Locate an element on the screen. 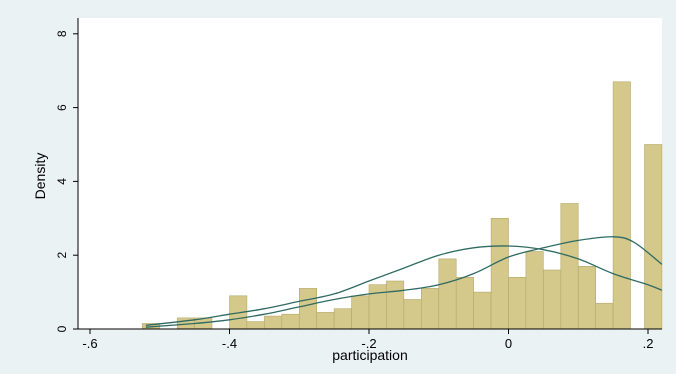 The image size is (676, 374). y-tick-label-0: 0 is located at coordinates (62, 328).